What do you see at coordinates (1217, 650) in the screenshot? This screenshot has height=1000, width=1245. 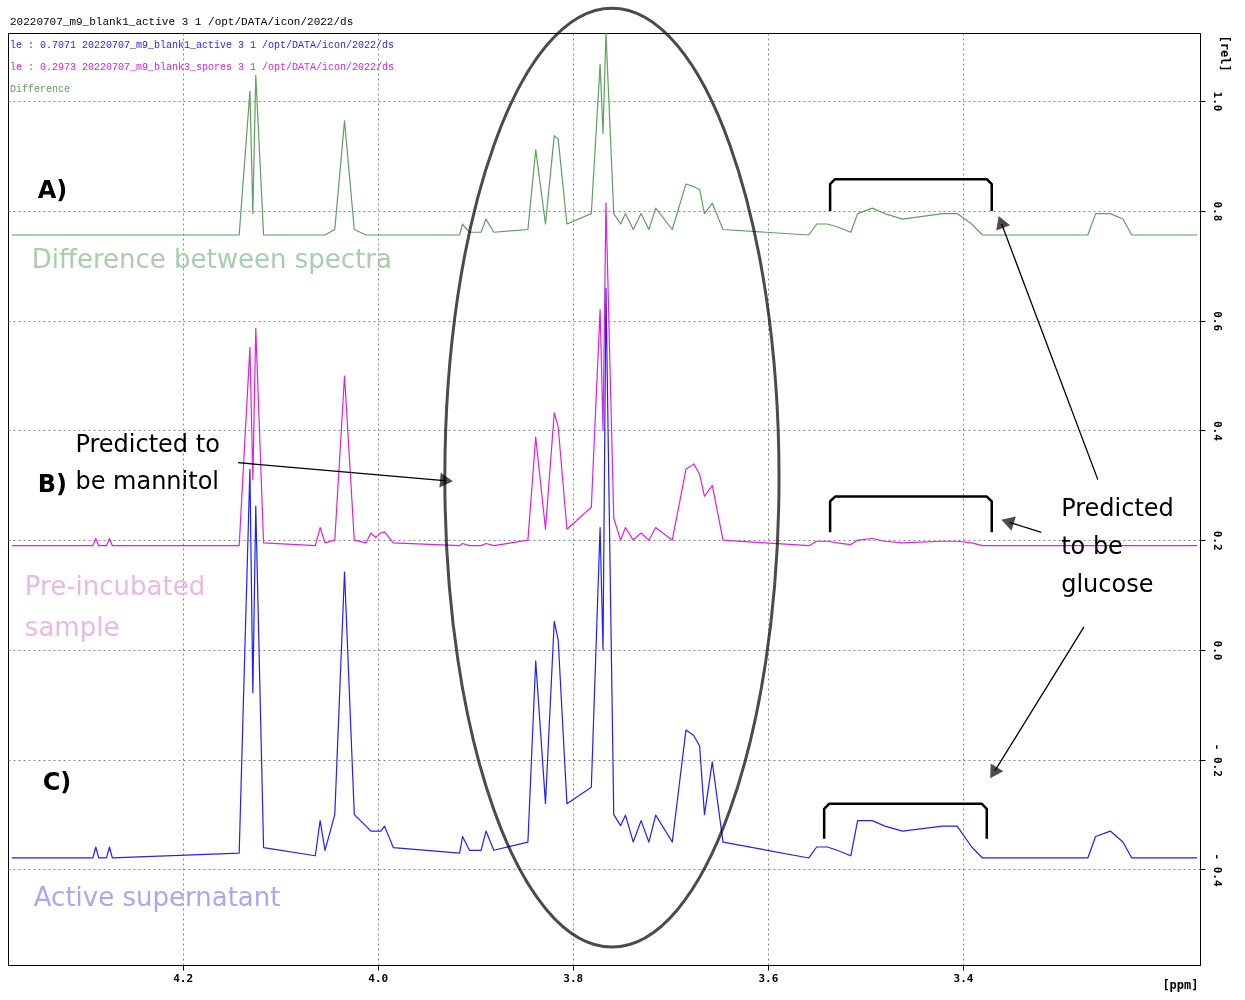 I see `y-tick-label: 0.0` at bounding box center [1217, 650].